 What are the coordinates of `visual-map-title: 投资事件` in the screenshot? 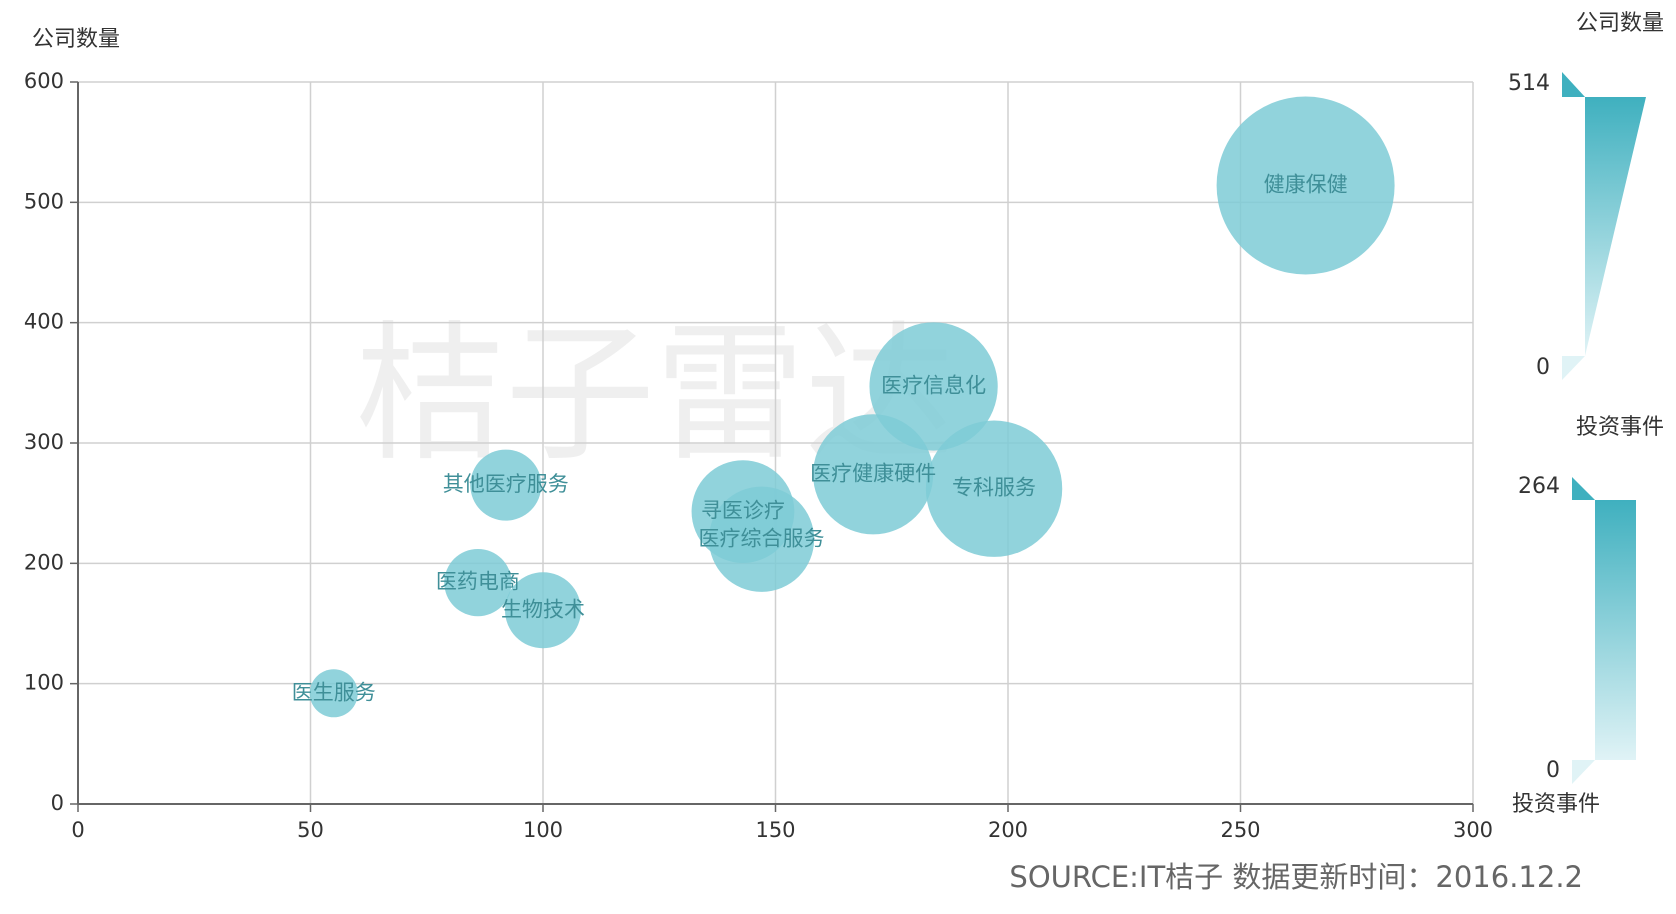 It's located at (1620, 427).